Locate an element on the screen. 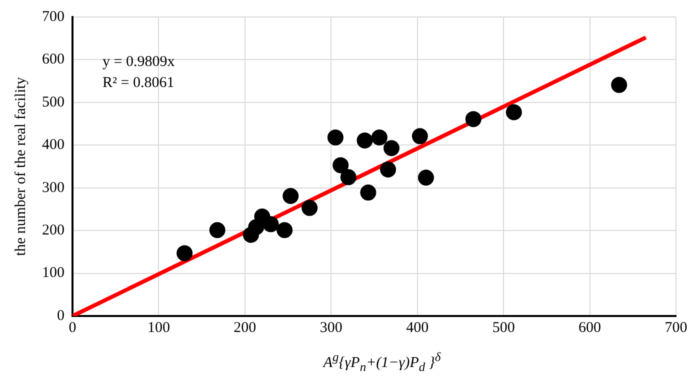 The image size is (691, 382). x-tick-label: 300 is located at coordinates (331, 328).